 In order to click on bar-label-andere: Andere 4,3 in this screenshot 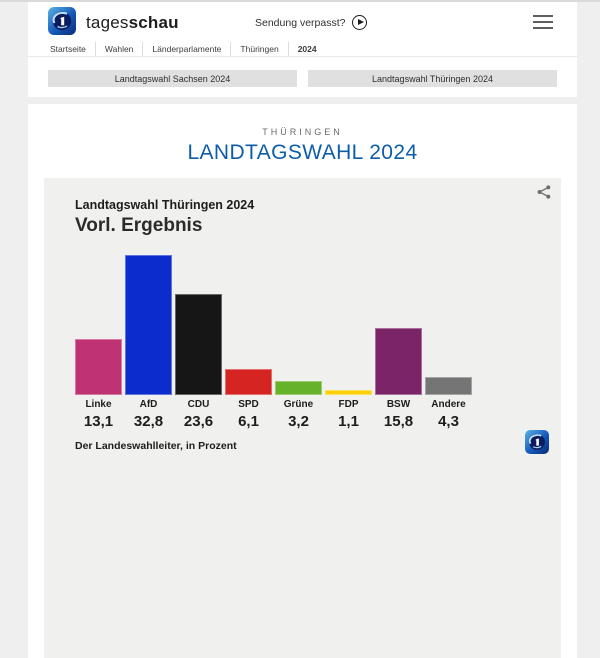, I will do `click(448, 414)`.